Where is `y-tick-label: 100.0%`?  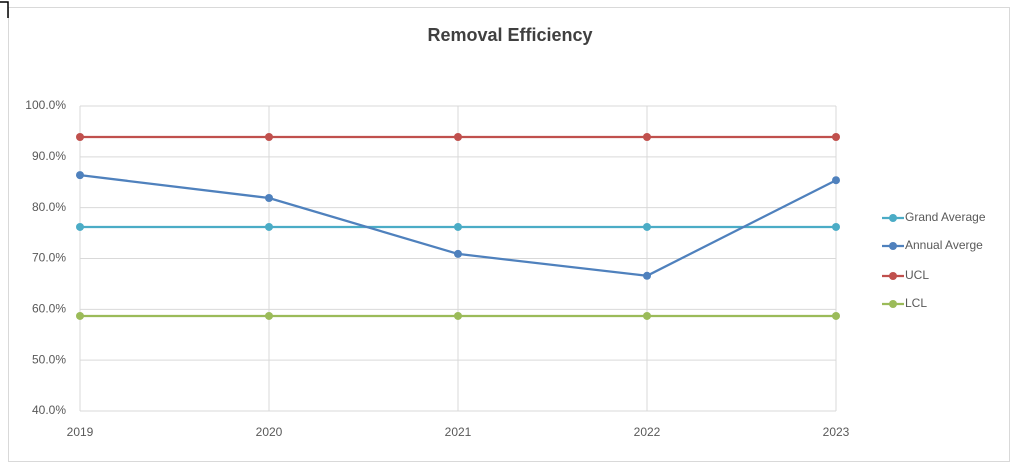
y-tick-label: 100.0% is located at coordinates (45, 105).